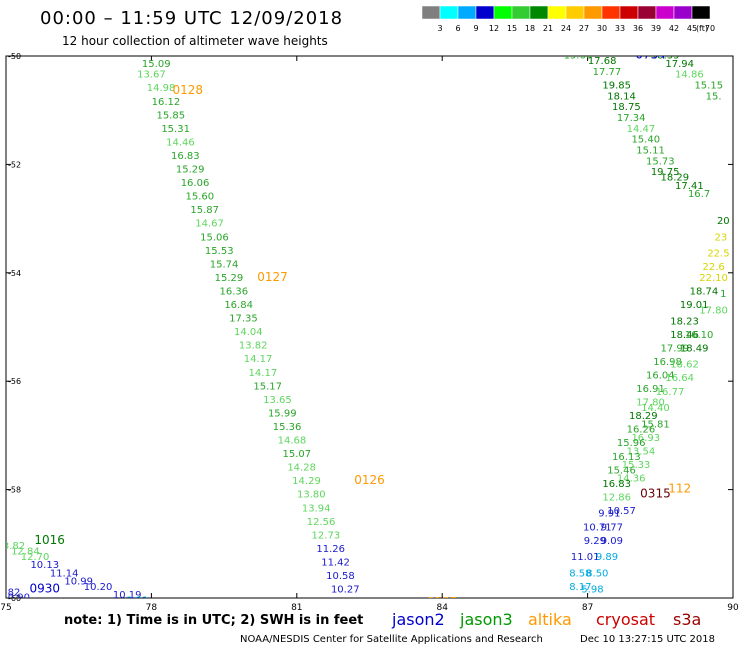 Image resolution: width=740 pixels, height=650 pixels. I want to click on swh-value-label: 12.73, so click(326, 535).